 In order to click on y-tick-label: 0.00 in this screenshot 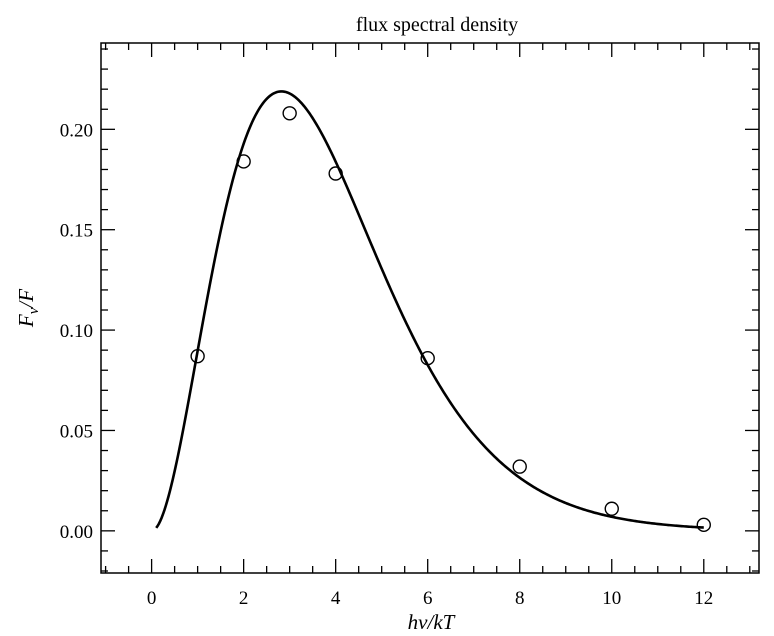, I will do `click(76, 532)`.